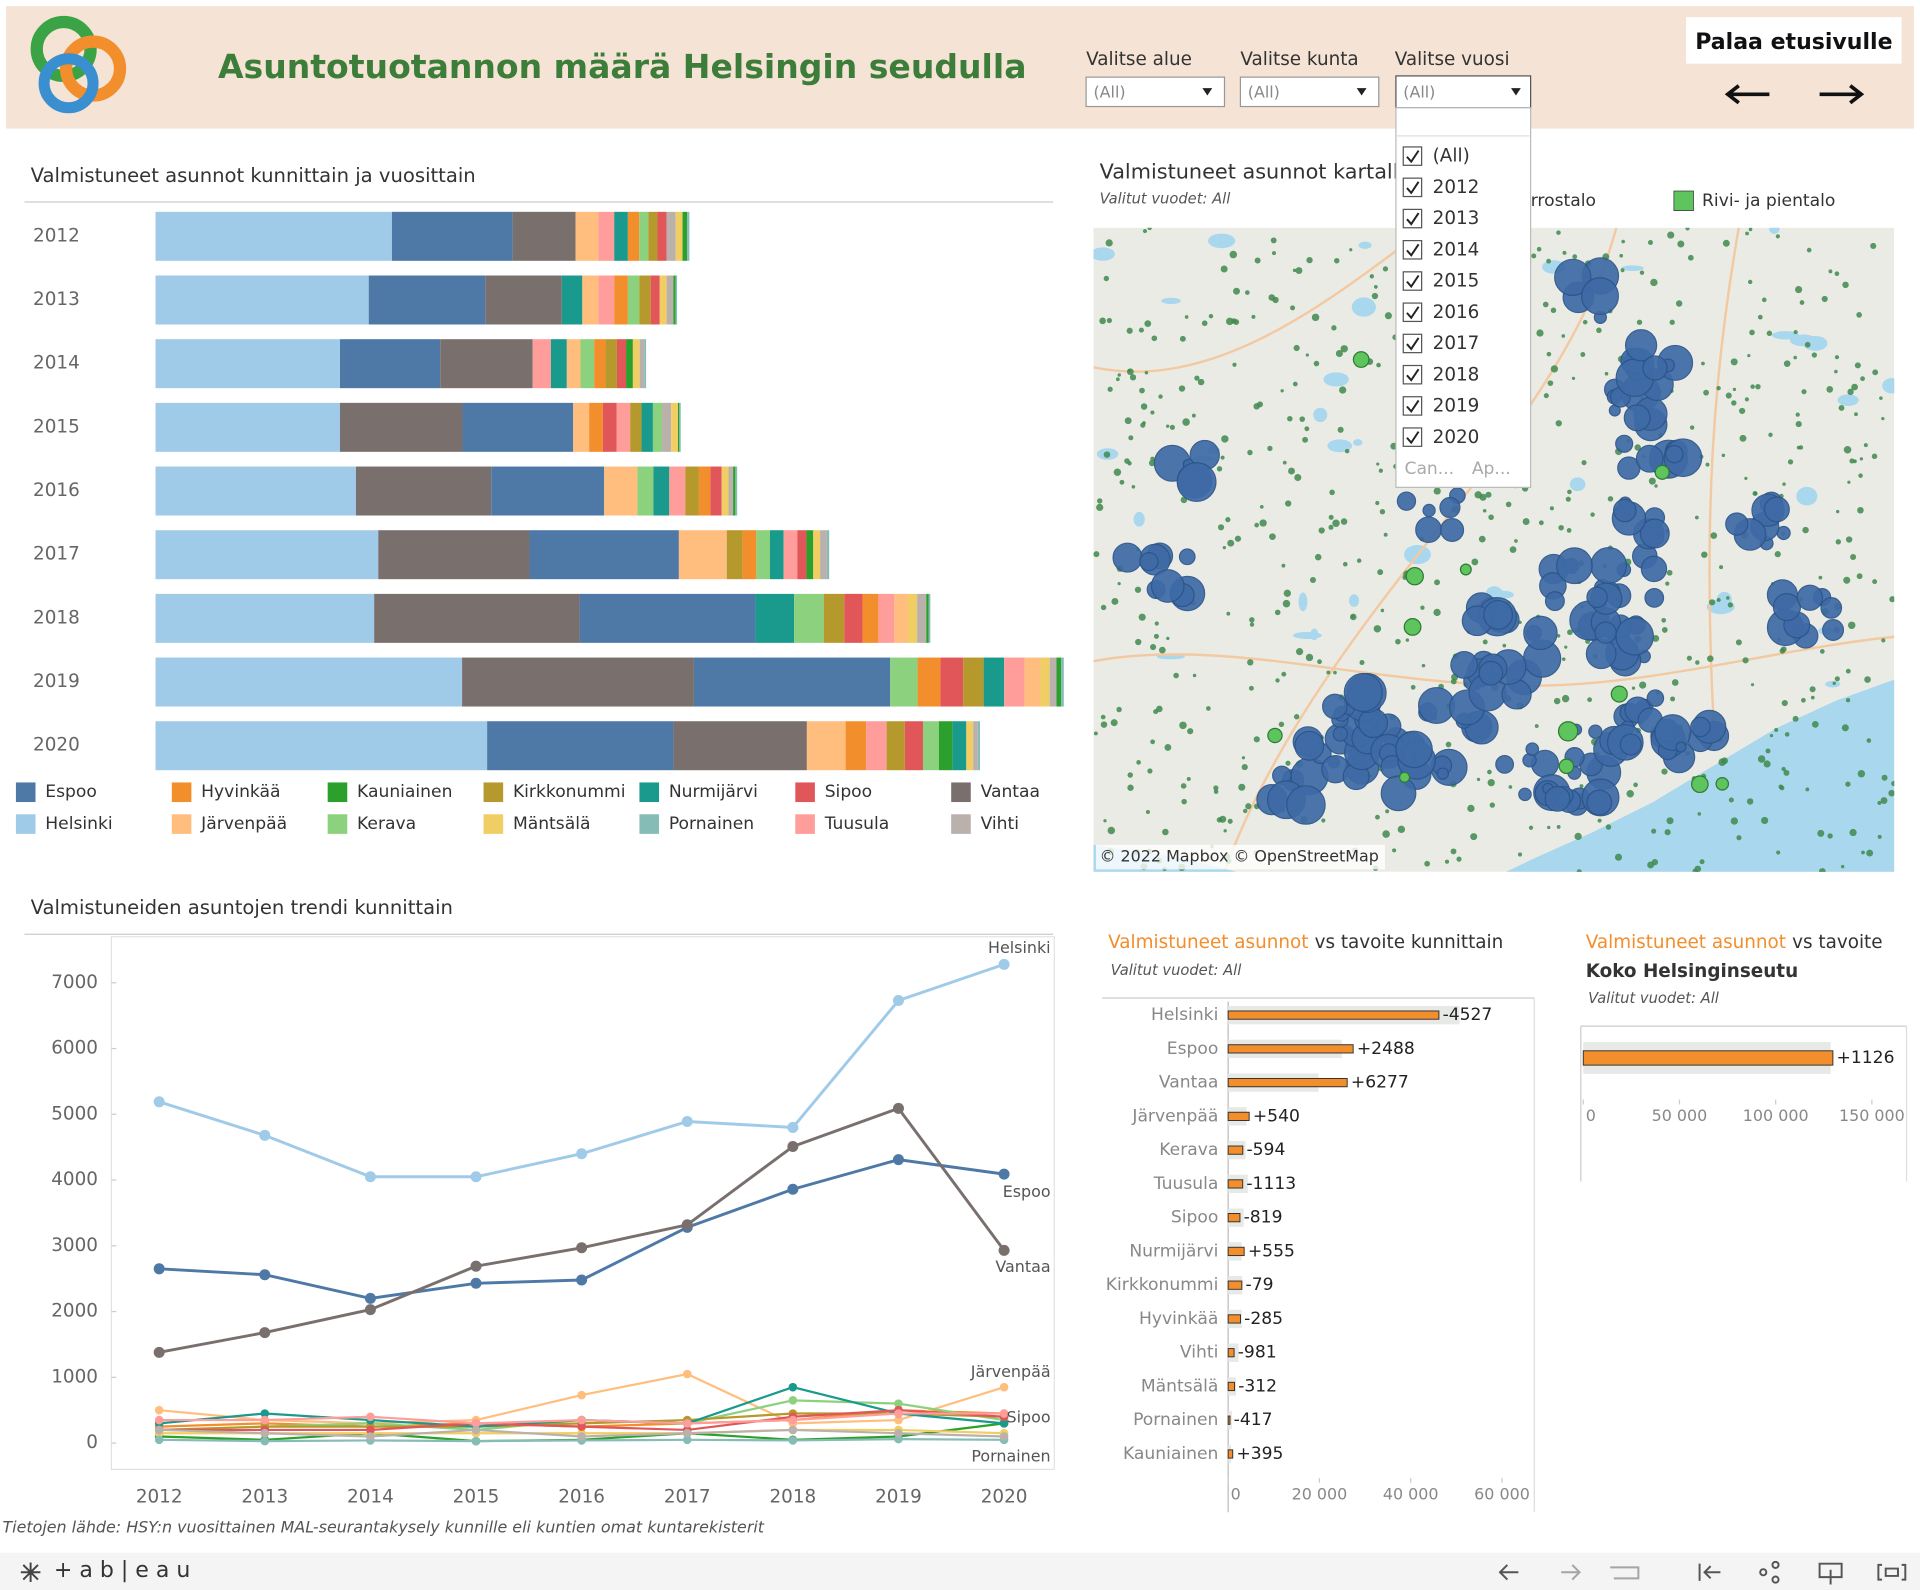 This screenshot has height=1590, width=1920. What do you see at coordinates (1794, 40) in the screenshot?
I see `back-button: Palaa etusivulle` at bounding box center [1794, 40].